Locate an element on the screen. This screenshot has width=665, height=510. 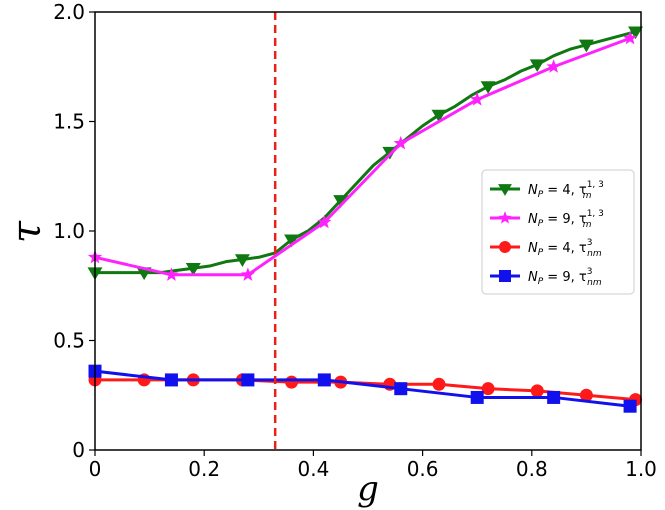
x-tick-label: 0.8 is located at coordinates (532, 469).